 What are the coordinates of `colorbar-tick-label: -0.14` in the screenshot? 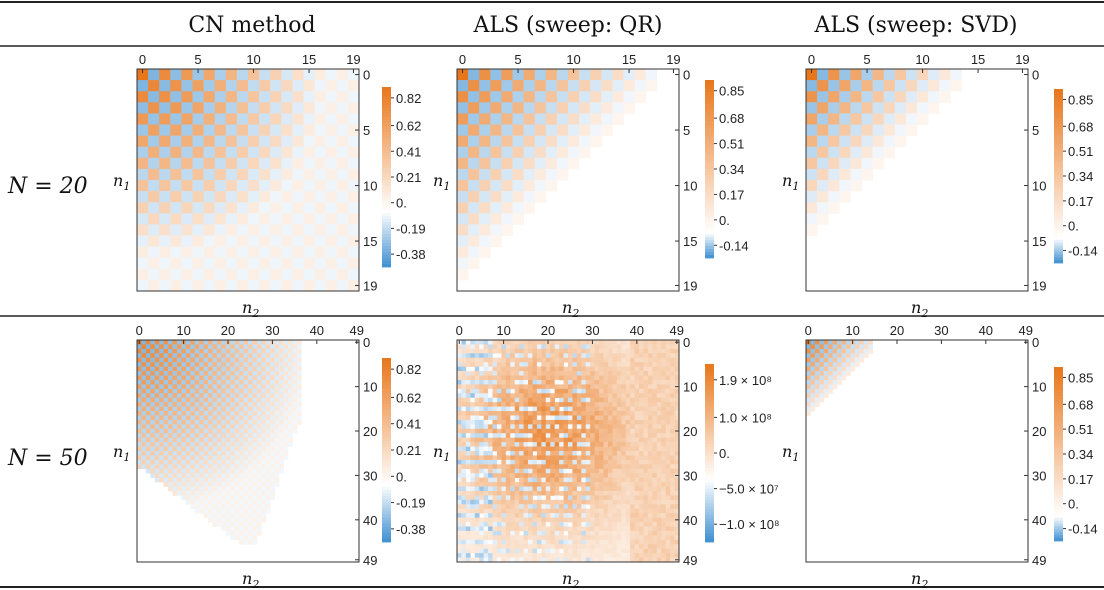 It's located at (1083, 251).